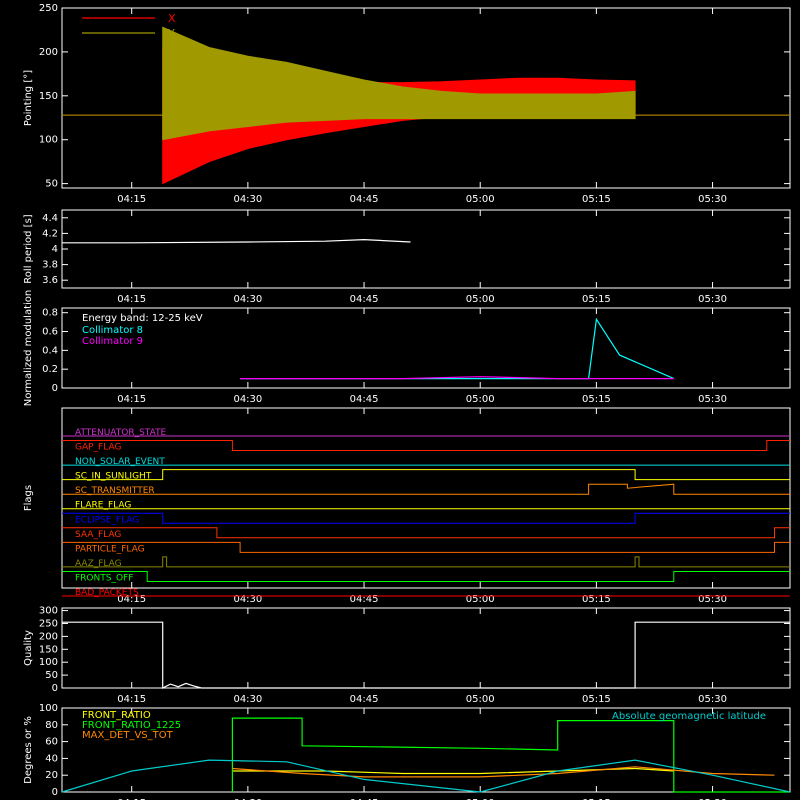 This screenshot has width=800, height=800. Describe the element at coordinates (50, 313) in the screenshot. I see `y-tick-label: 0.8` at that location.